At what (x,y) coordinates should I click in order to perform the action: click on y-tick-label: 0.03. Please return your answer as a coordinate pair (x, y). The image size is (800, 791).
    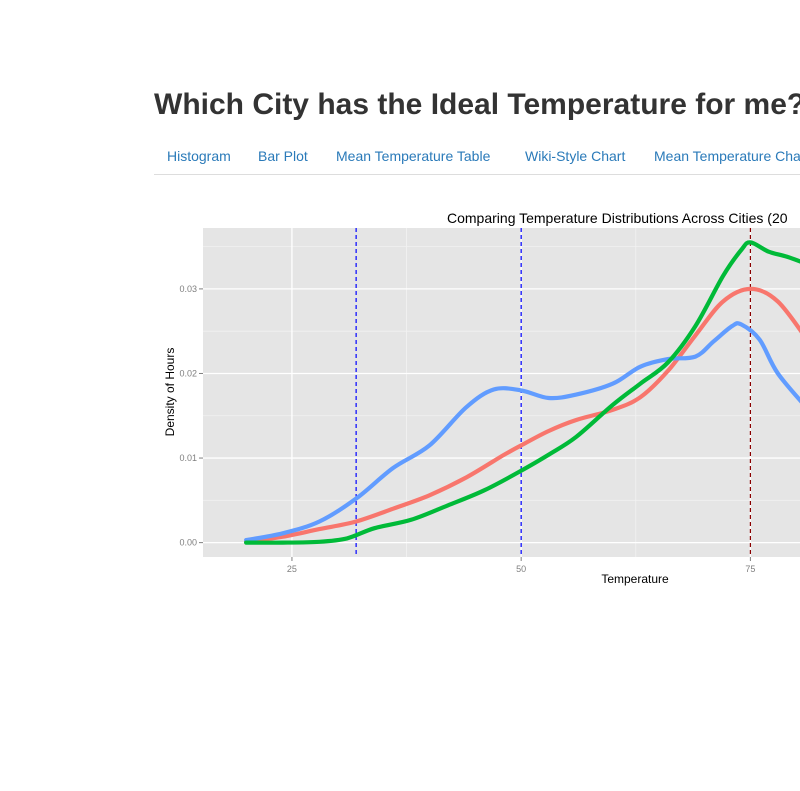
    Looking at the image, I should click on (188, 289).